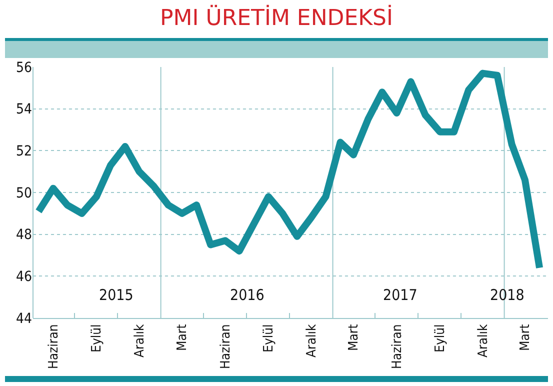 The width and height of the screenshot is (553, 386). What do you see at coordinates (247, 295) in the screenshot?
I see `annotation: 2016` at bounding box center [247, 295].